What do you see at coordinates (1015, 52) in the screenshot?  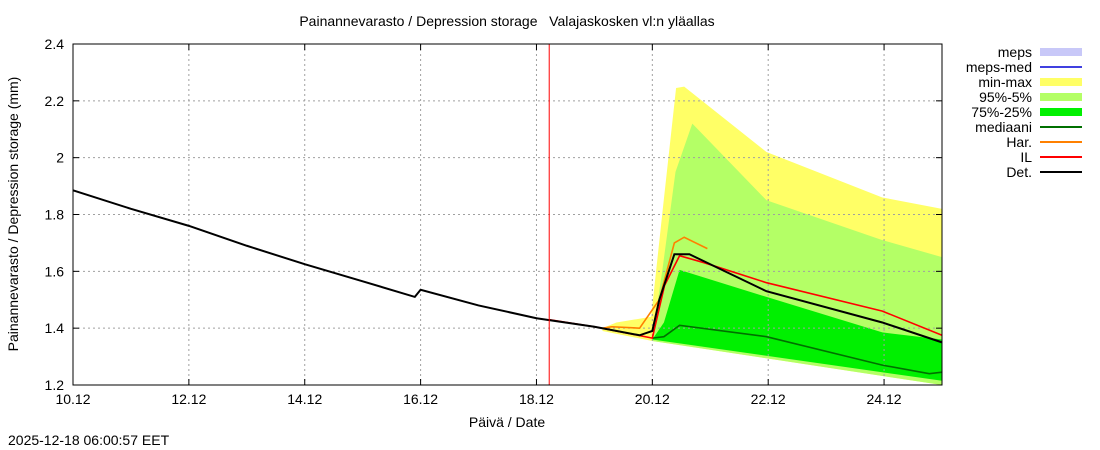 I see `legend-label: meps` at bounding box center [1015, 52].